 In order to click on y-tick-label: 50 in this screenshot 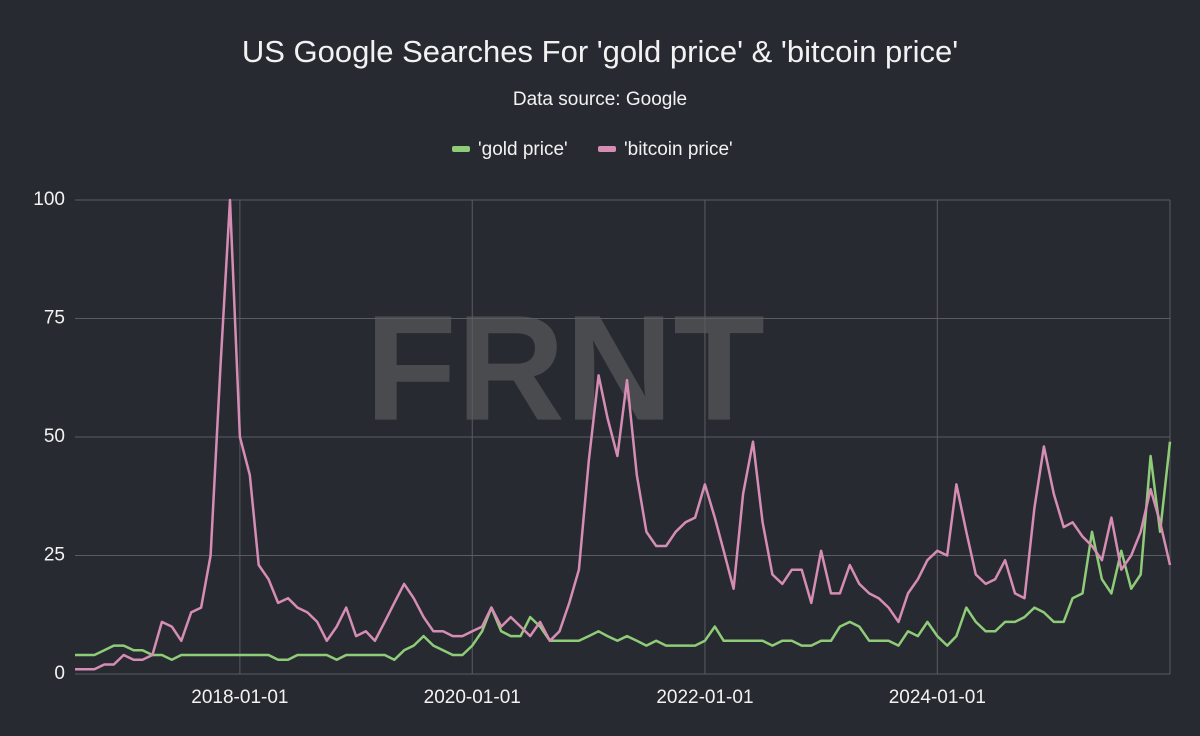, I will do `click(54, 436)`.